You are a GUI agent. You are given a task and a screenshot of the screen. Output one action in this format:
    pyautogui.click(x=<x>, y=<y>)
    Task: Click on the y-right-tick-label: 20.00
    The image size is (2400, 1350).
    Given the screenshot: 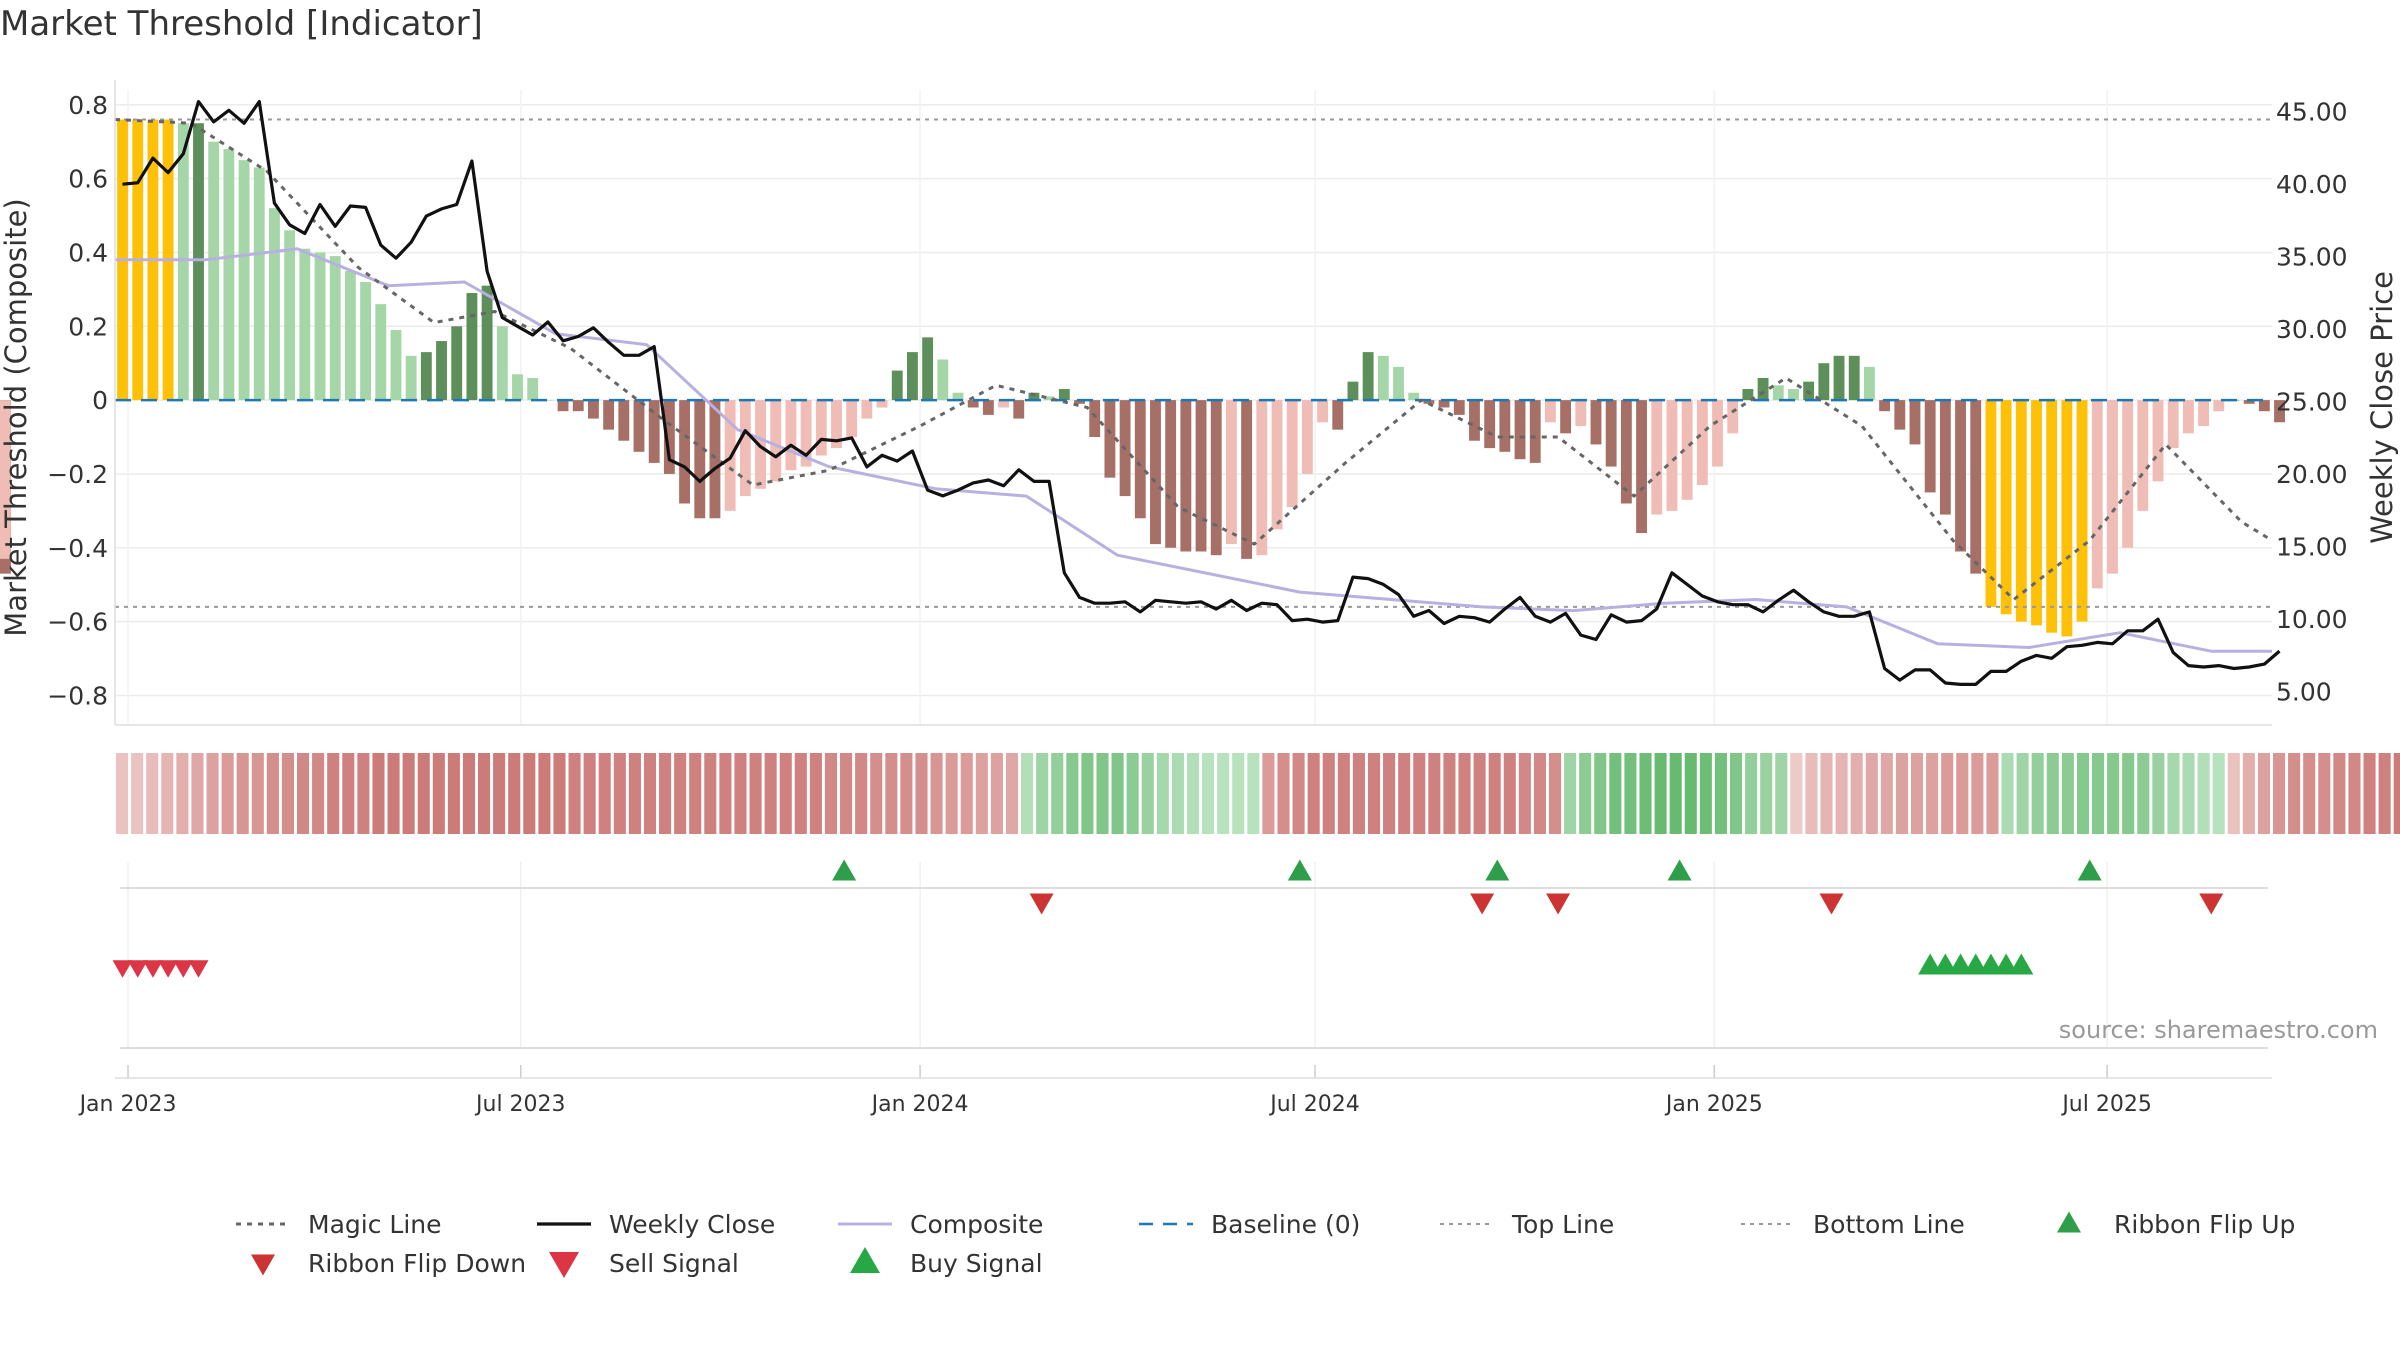 What is the action you would take?
    pyautogui.click(x=2312, y=474)
    